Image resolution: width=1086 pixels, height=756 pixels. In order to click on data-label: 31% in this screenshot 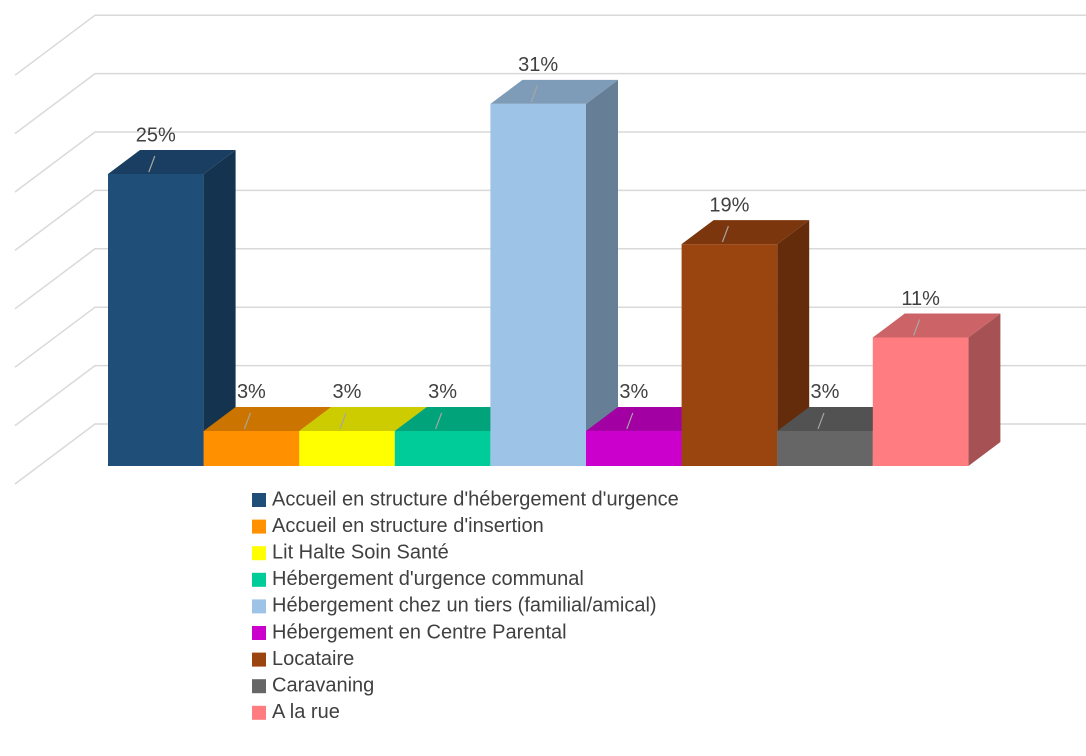, I will do `click(538, 65)`.